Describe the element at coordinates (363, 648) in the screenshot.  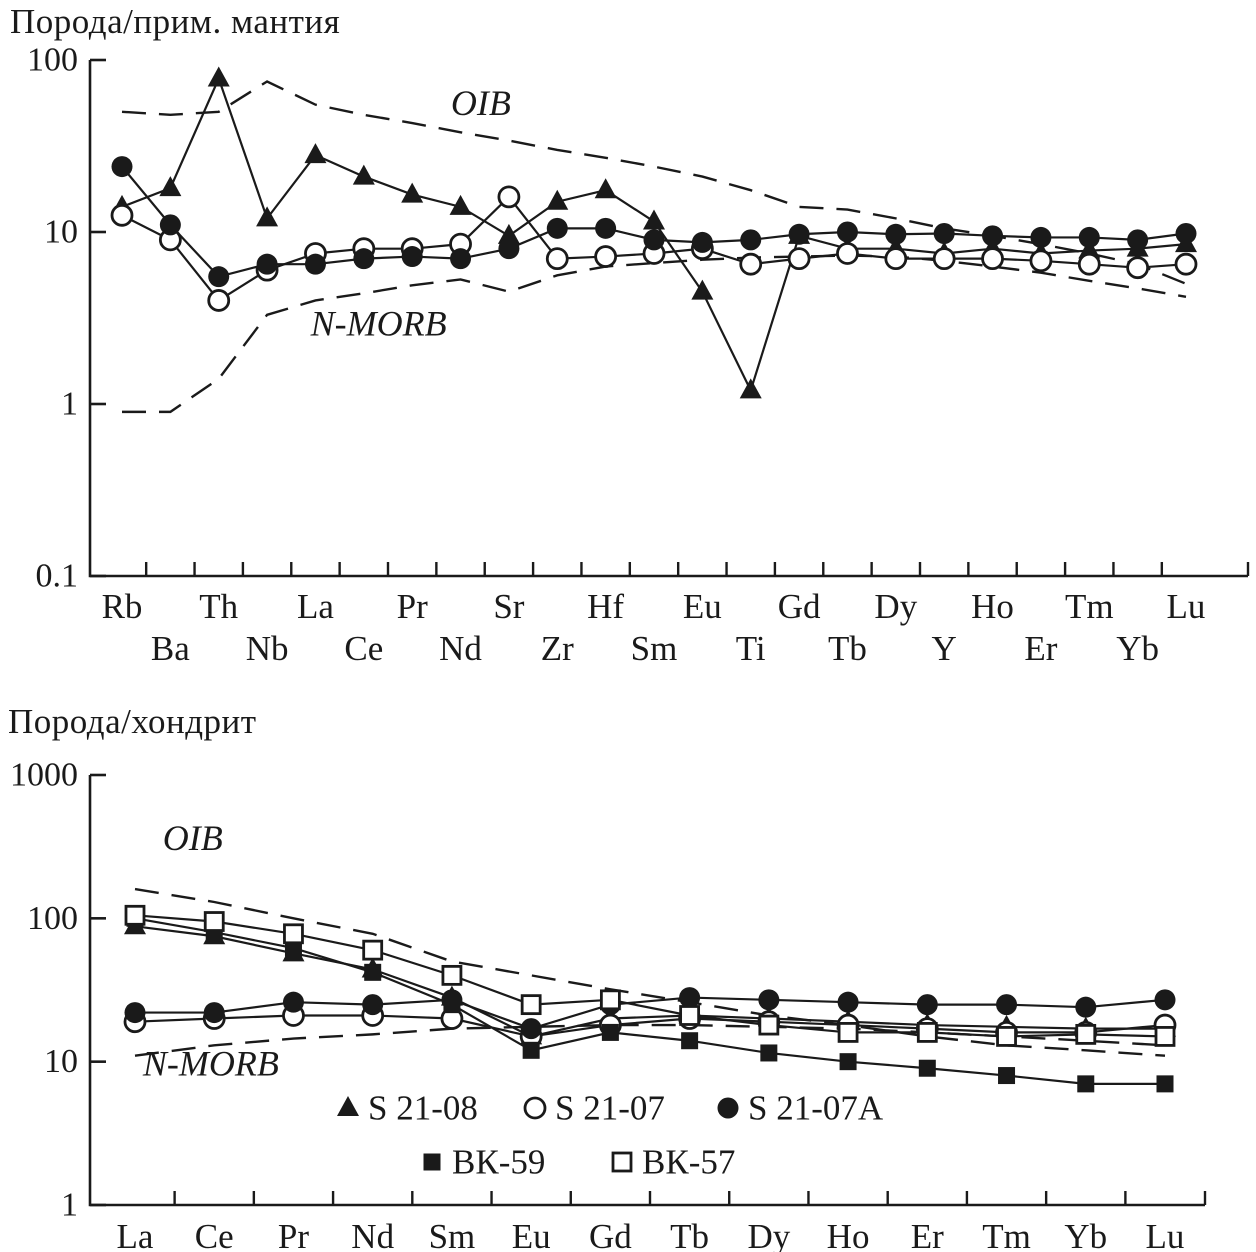
I see `x-category-label: Ce` at that location.